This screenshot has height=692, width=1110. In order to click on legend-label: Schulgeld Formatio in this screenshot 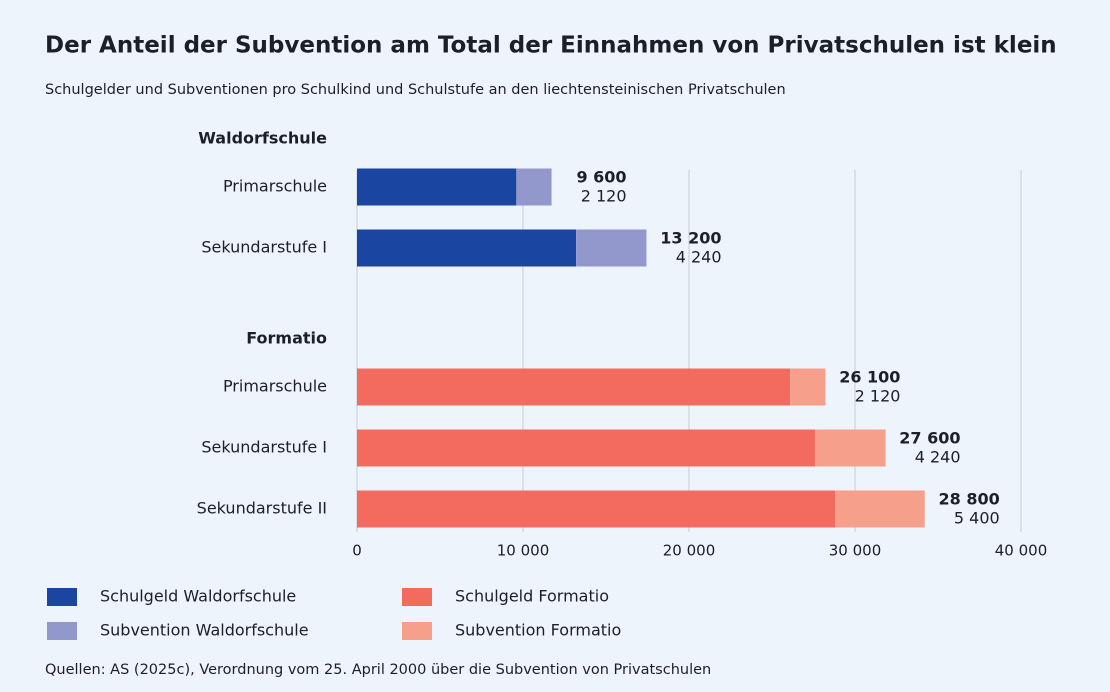, I will do `click(532, 596)`.